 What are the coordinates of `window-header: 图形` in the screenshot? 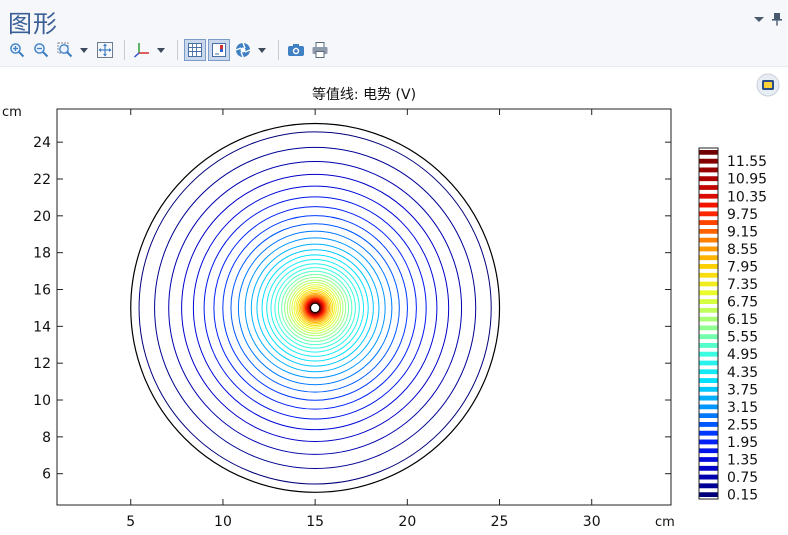 It's located at (394, 33).